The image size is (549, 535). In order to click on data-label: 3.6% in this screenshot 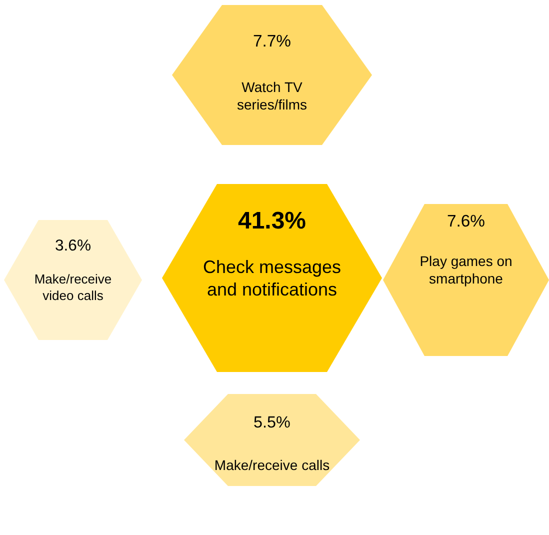, I will do `click(73, 245)`.